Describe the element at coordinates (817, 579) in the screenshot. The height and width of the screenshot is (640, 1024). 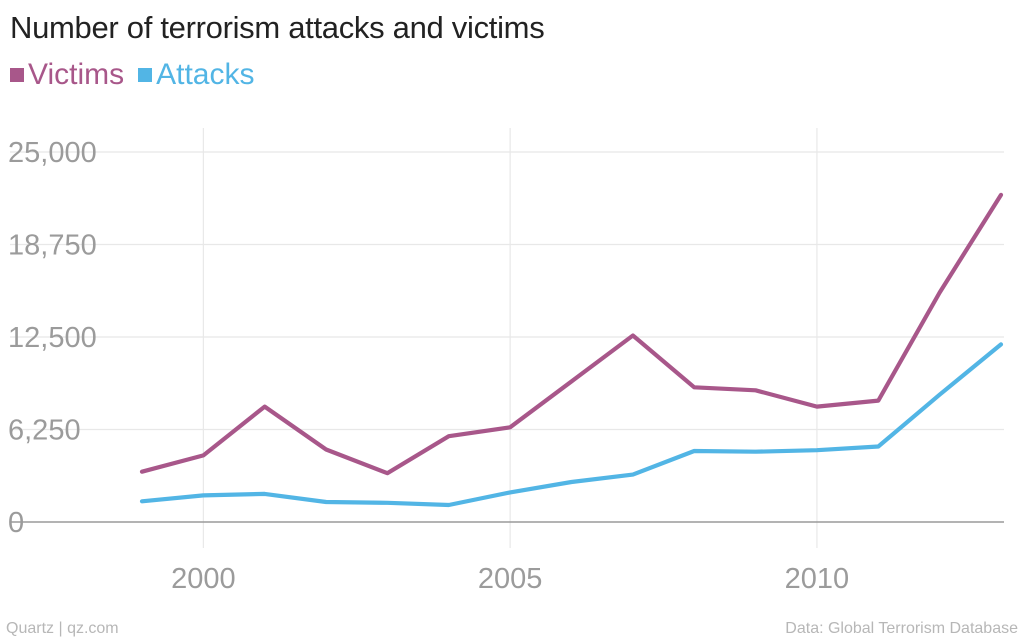
I see `x-tick-label: 2010` at that location.